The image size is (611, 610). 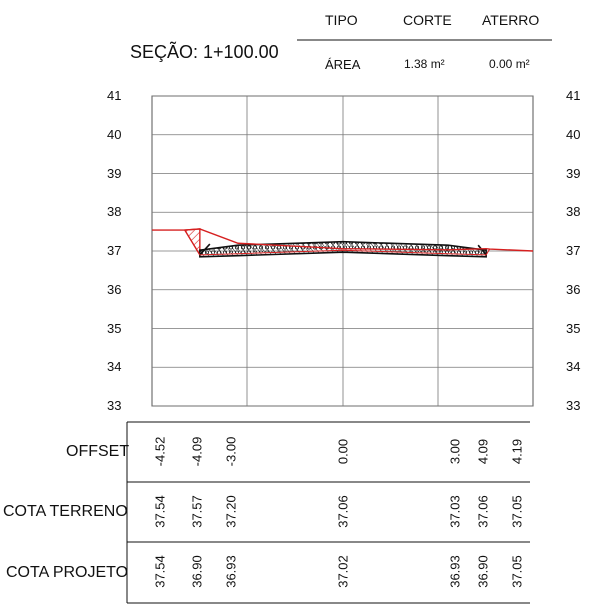 What do you see at coordinates (204, 52) in the screenshot?
I see `section-title: SEÇÃO: 1+100.00` at bounding box center [204, 52].